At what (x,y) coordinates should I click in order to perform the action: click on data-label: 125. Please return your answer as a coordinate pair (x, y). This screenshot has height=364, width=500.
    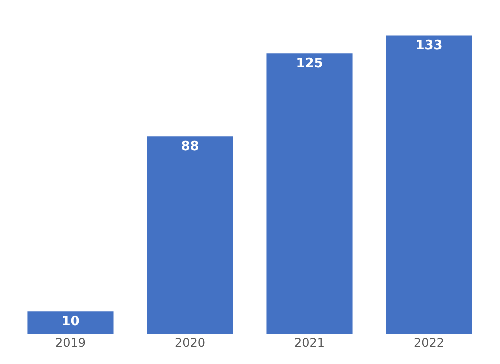
    Looking at the image, I should click on (310, 64).